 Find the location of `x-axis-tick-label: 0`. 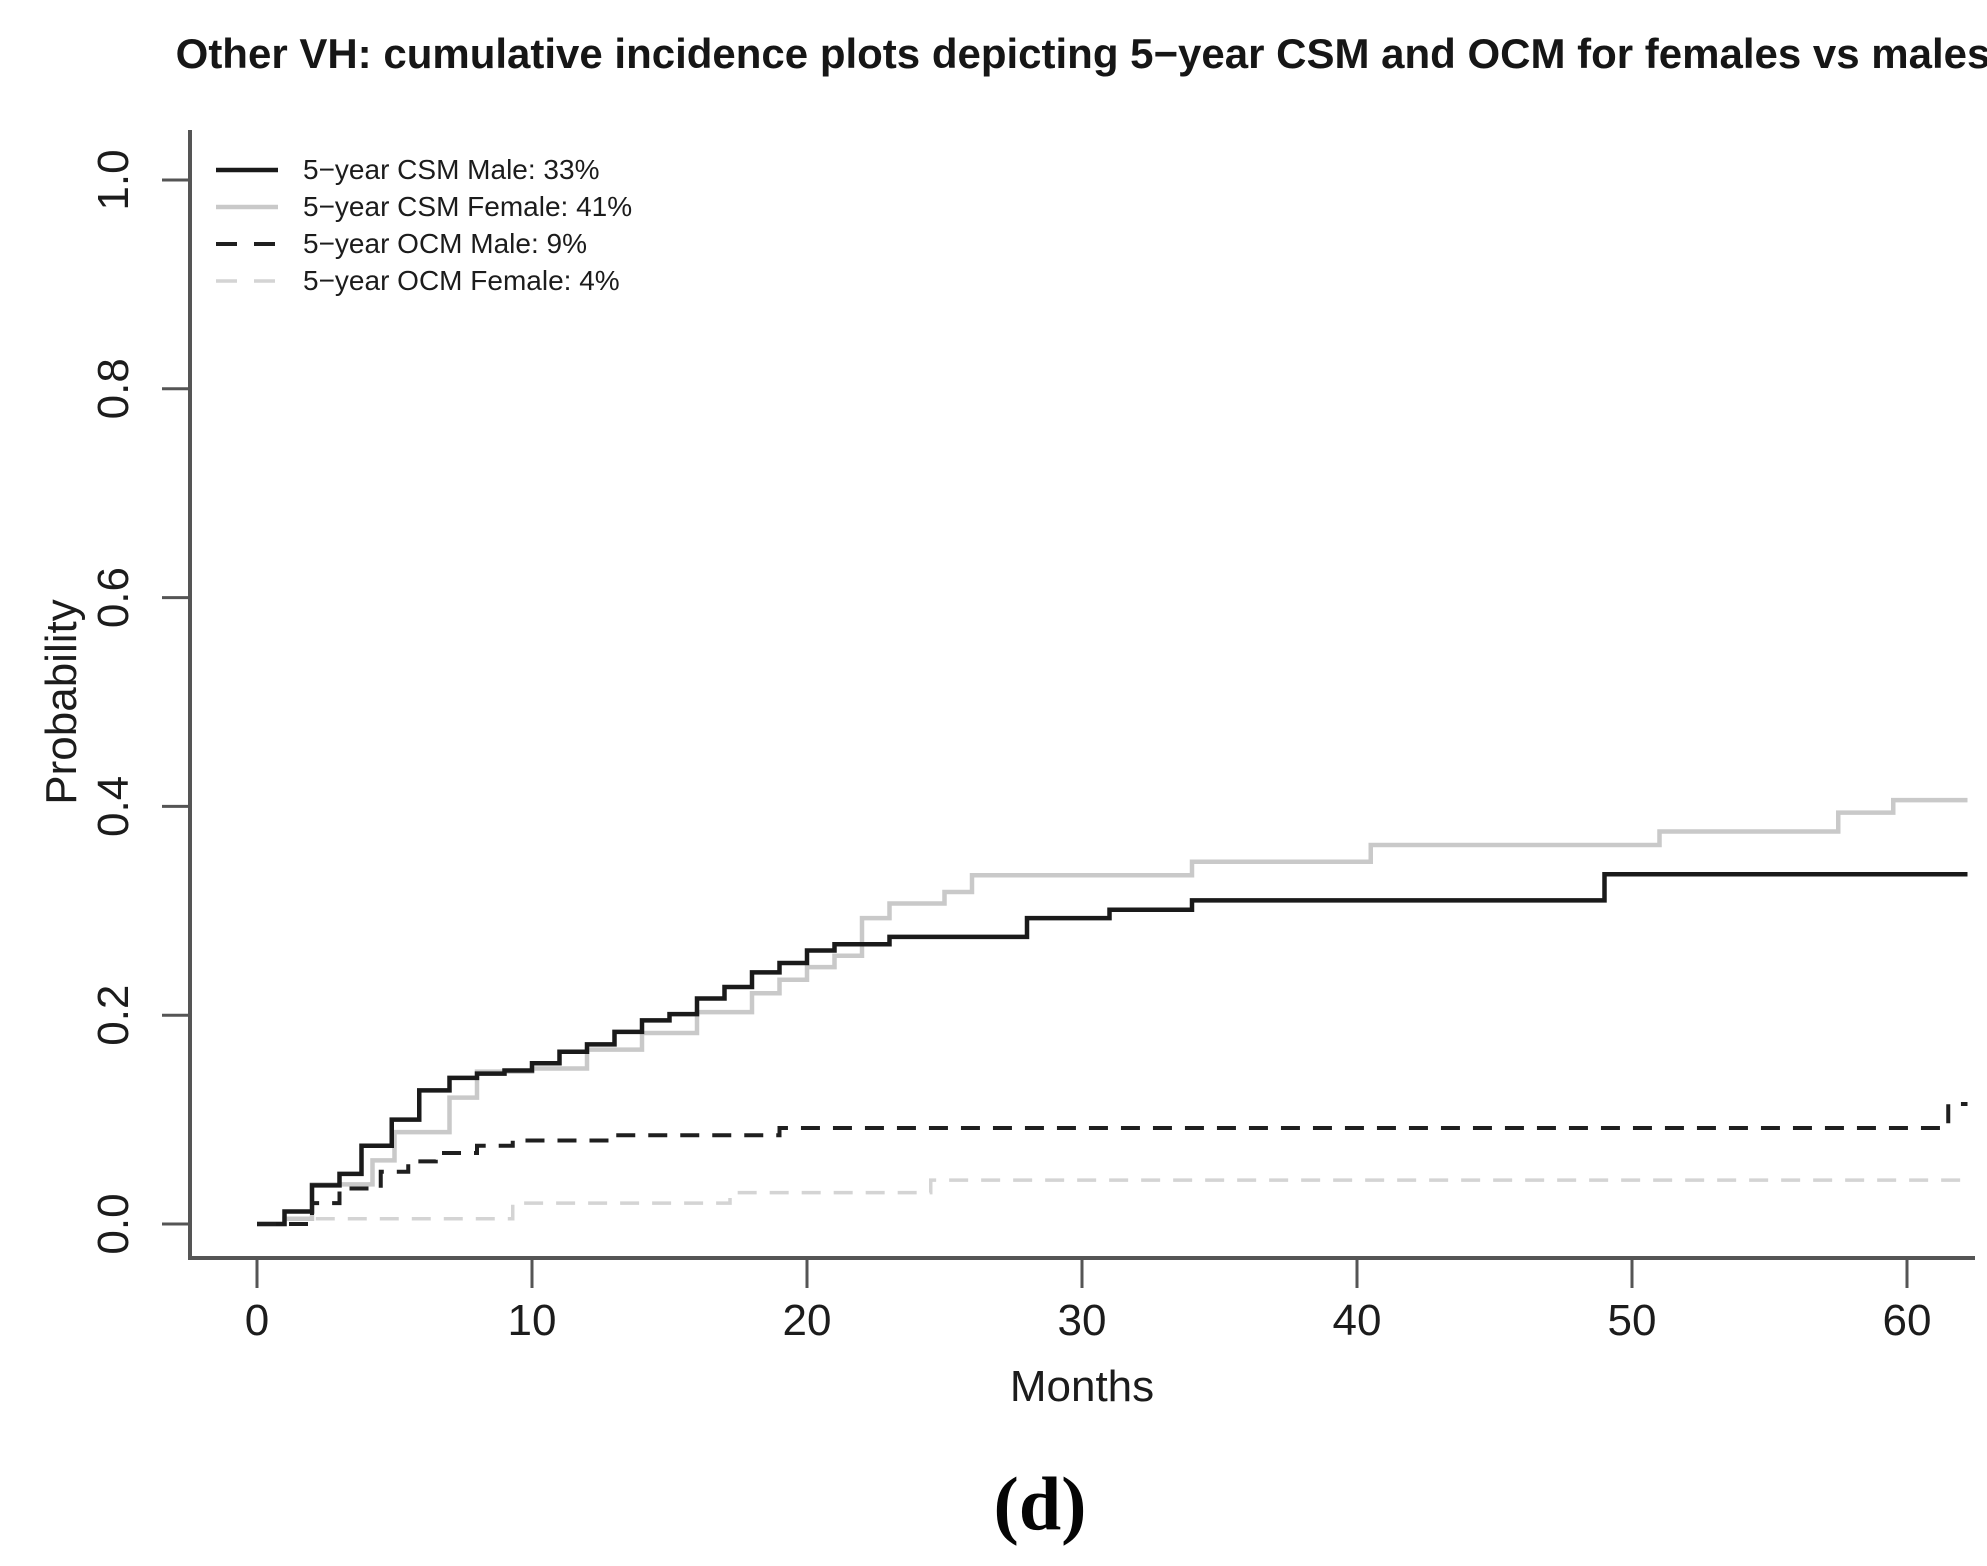

x-axis-tick-label: 0 is located at coordinates (257, 1320).